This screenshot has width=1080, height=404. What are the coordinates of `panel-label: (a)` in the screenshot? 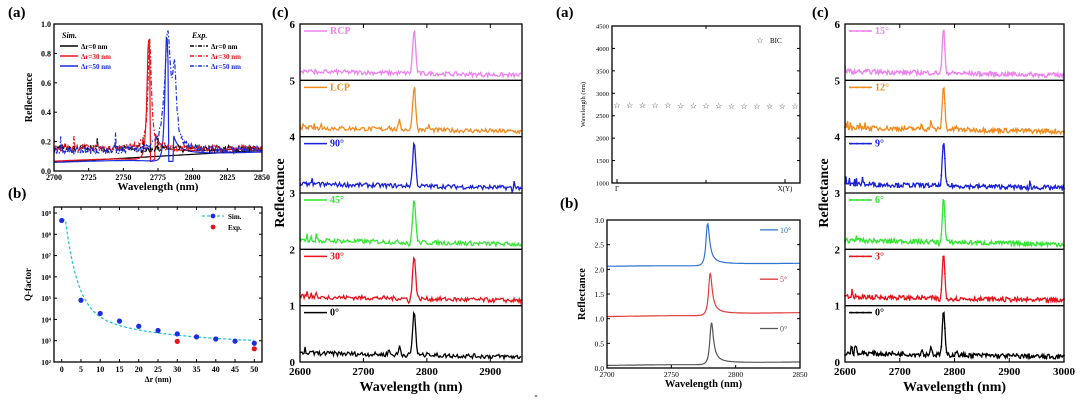 It's located at (565, 13).